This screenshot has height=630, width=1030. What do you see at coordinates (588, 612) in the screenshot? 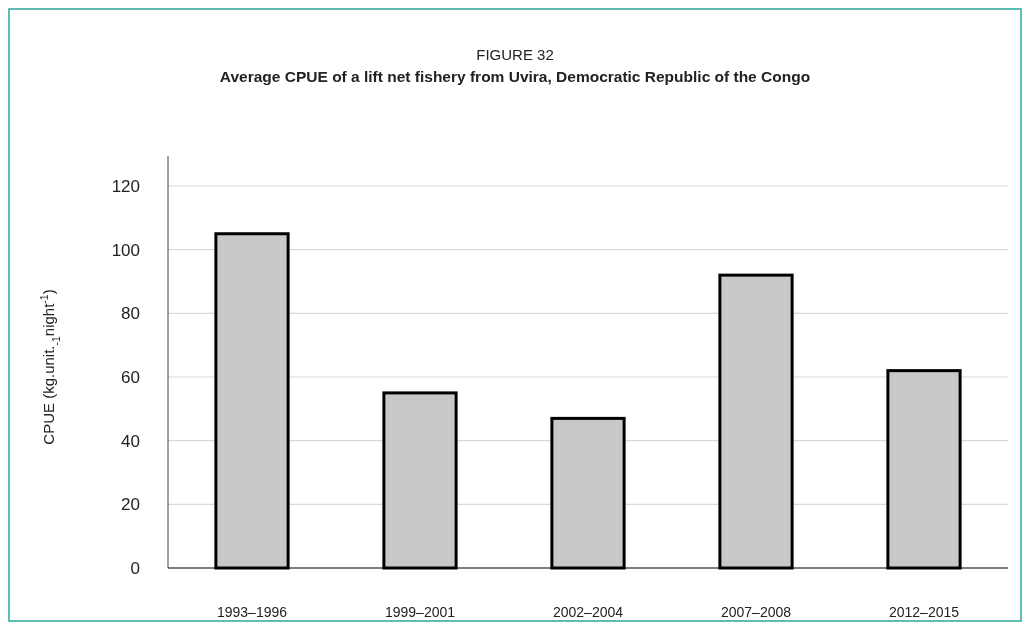
I see `x-tick-label: 2002–2004` at bounding box center [588, 612].